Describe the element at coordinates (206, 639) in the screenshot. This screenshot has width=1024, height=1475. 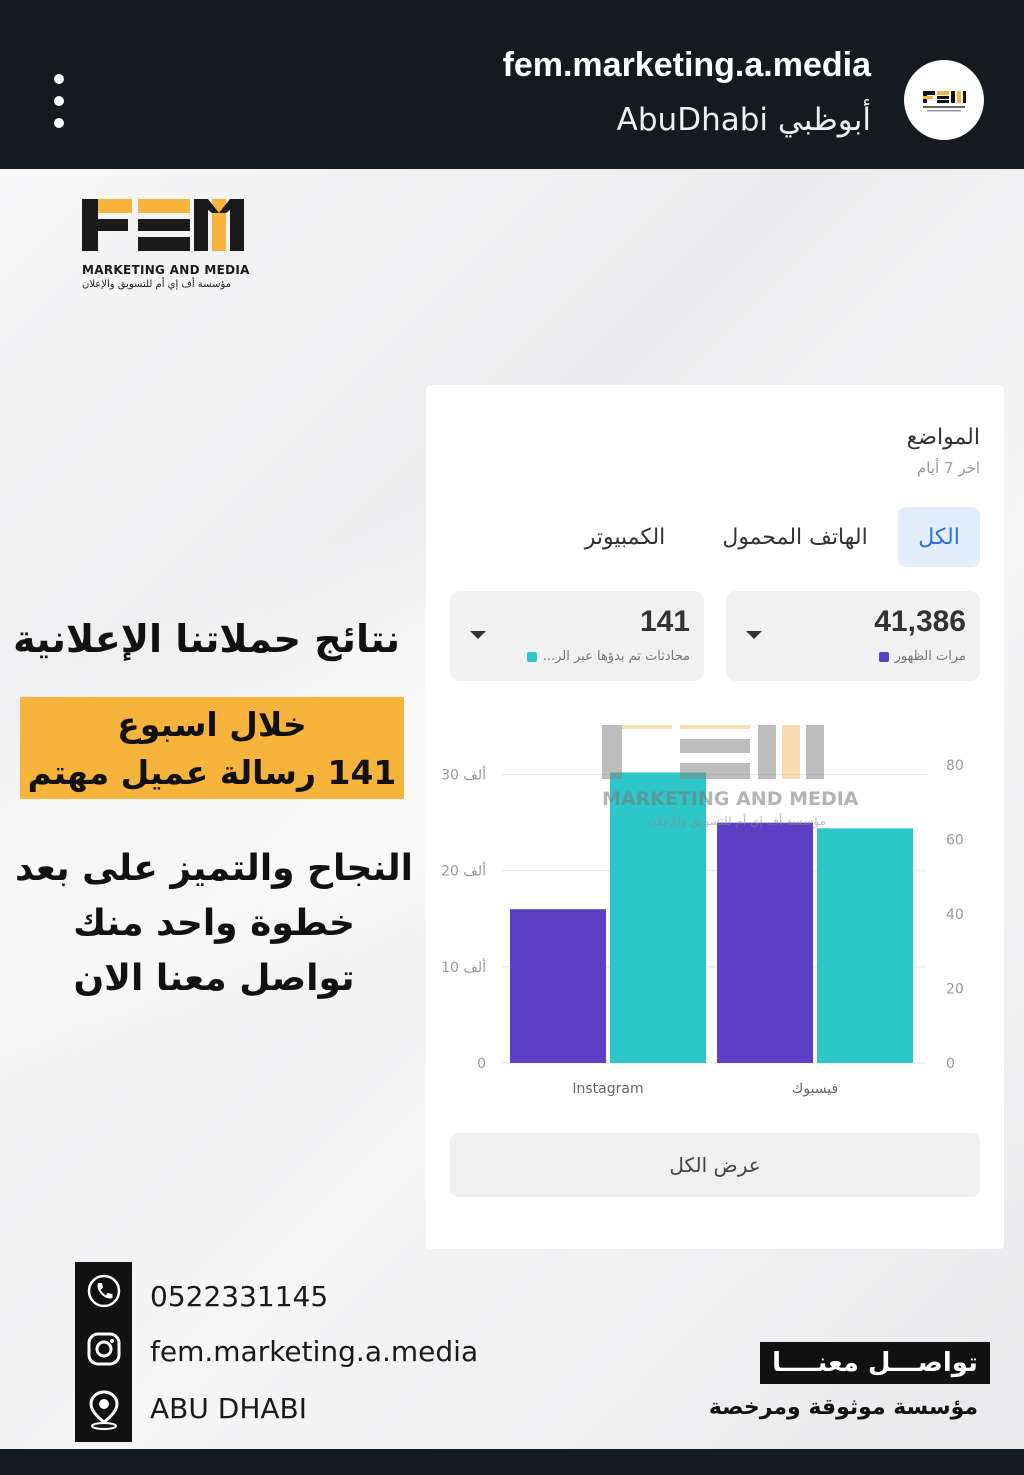
I see `campaign-headline: نتائج حملاتنا الإعلانية` at that location.